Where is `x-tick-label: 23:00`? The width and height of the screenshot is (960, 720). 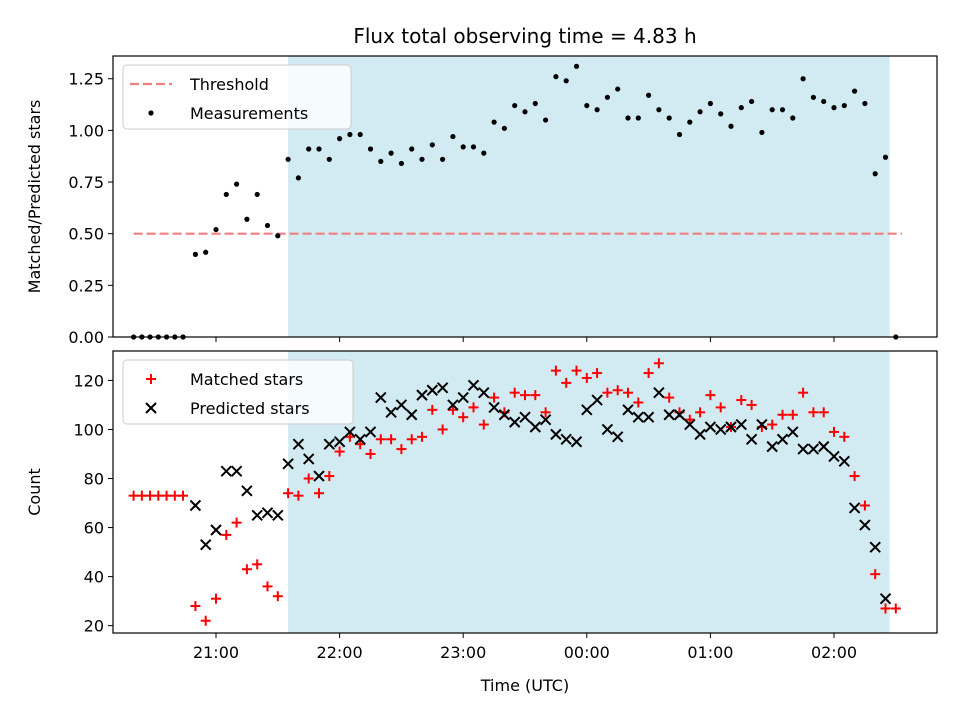 x-tick-label: 23:00 is located at coordinates (463, 652).